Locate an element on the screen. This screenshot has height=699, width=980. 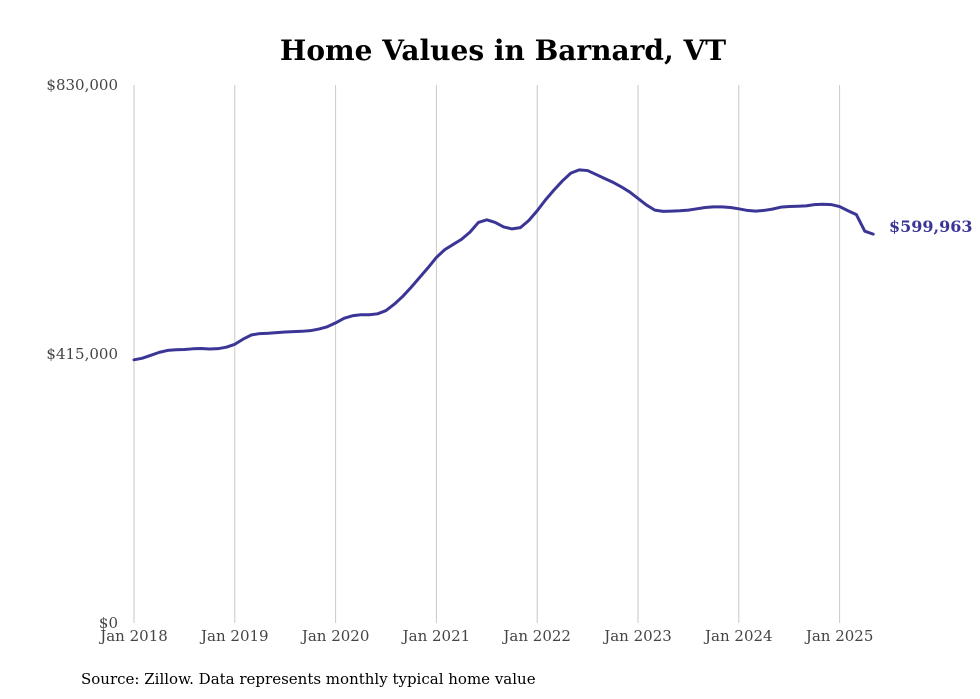
x-tick-label: Jan 2020 is located at coordinates (335, 636).